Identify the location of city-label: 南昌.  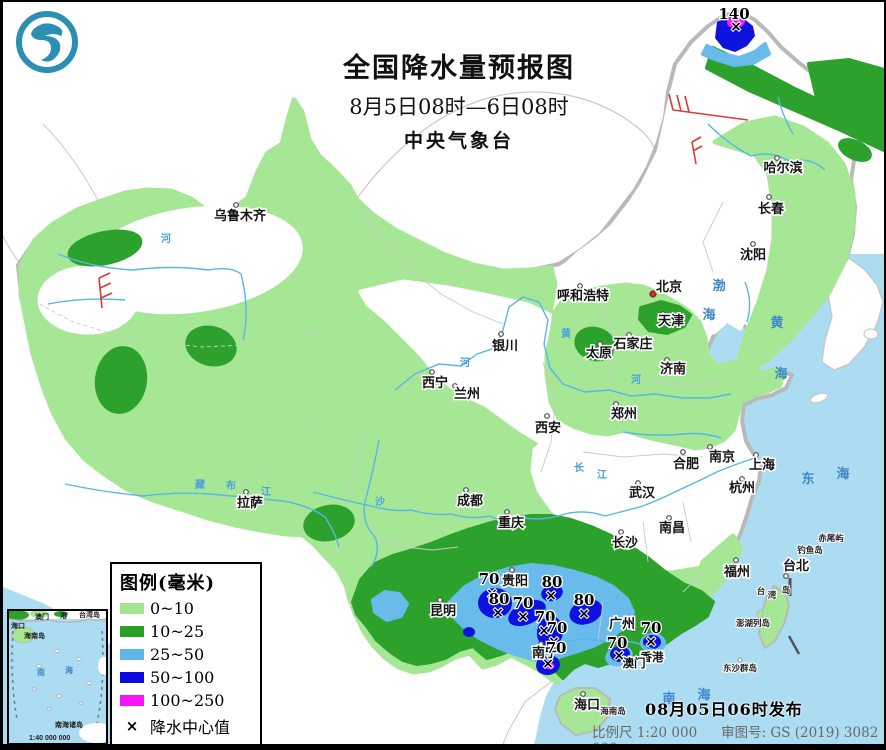
(672, 527).